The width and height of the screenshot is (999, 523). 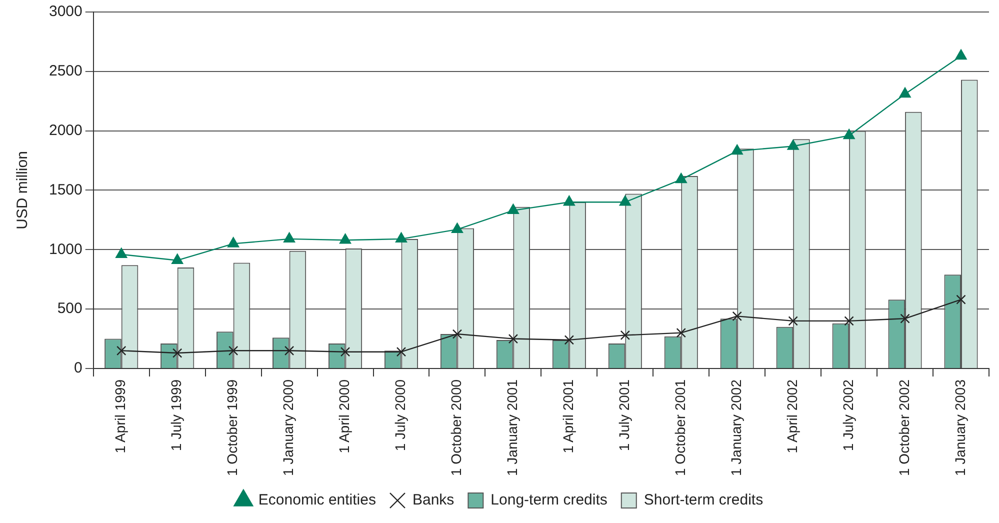 I want to click on y-axis-title: USD million, so click(x=23, y=190).